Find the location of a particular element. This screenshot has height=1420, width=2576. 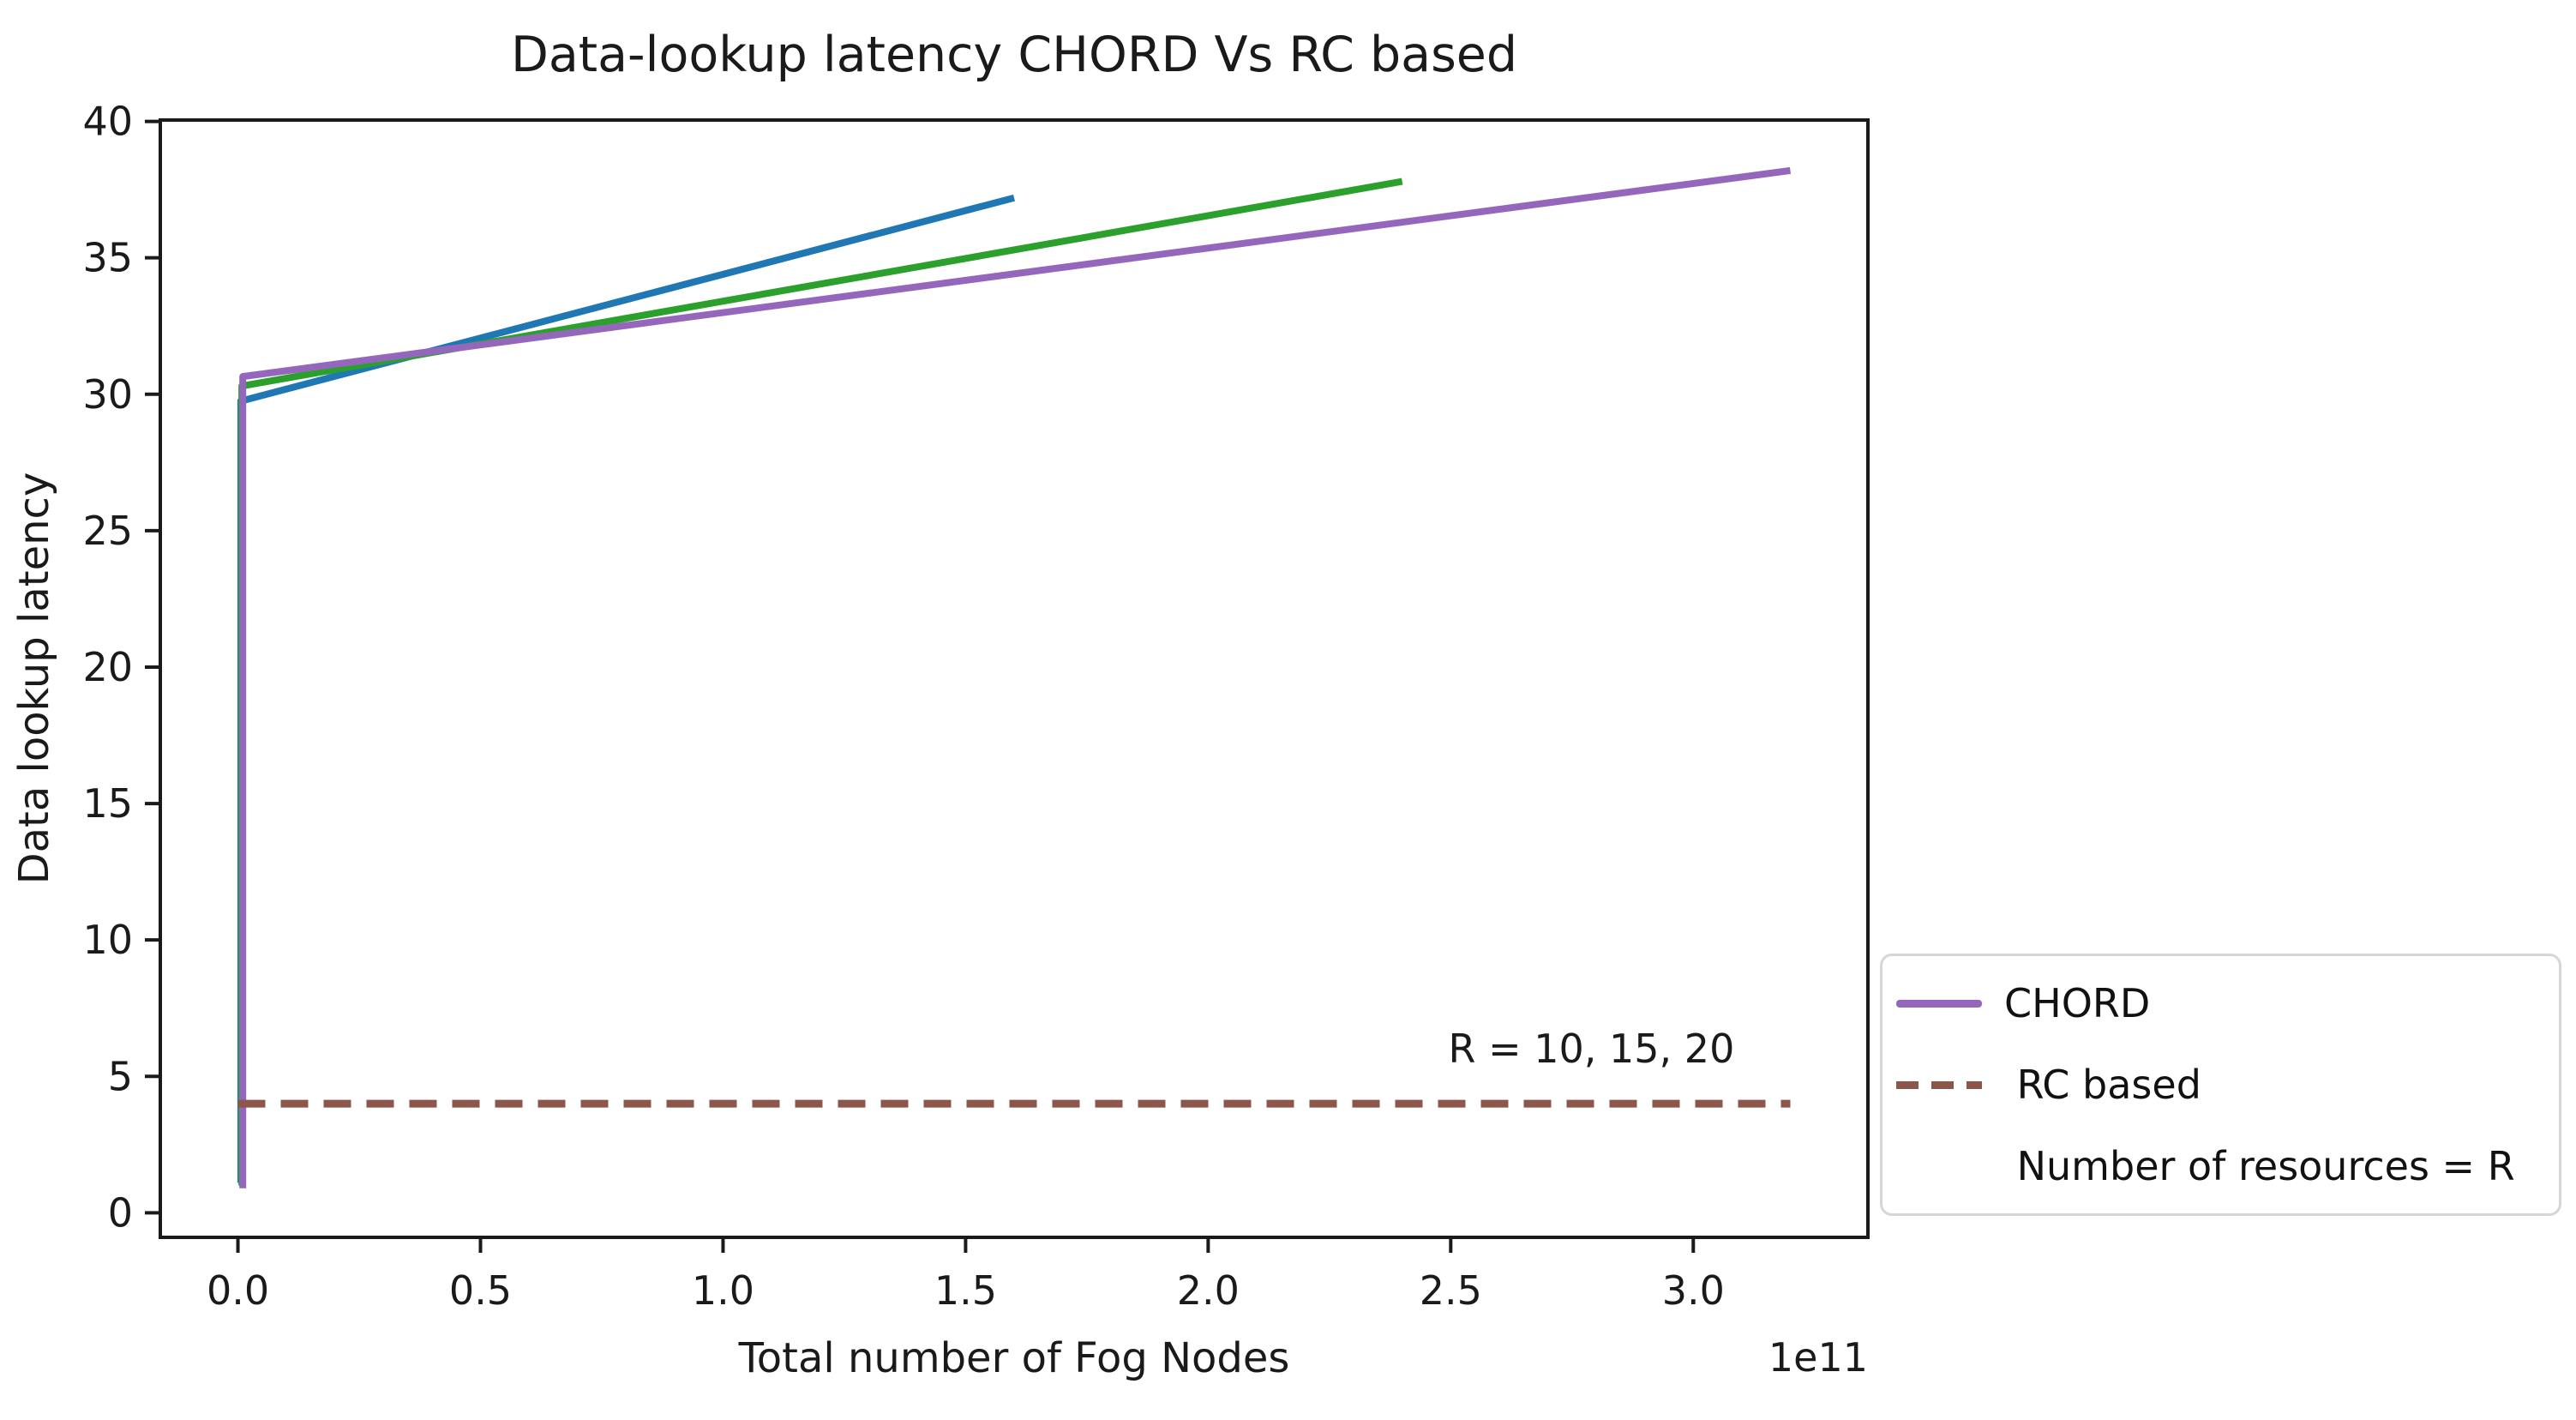

chart-title: Data-lookup latency CHORD Vs RC based is located at coordinates (1014, 55).